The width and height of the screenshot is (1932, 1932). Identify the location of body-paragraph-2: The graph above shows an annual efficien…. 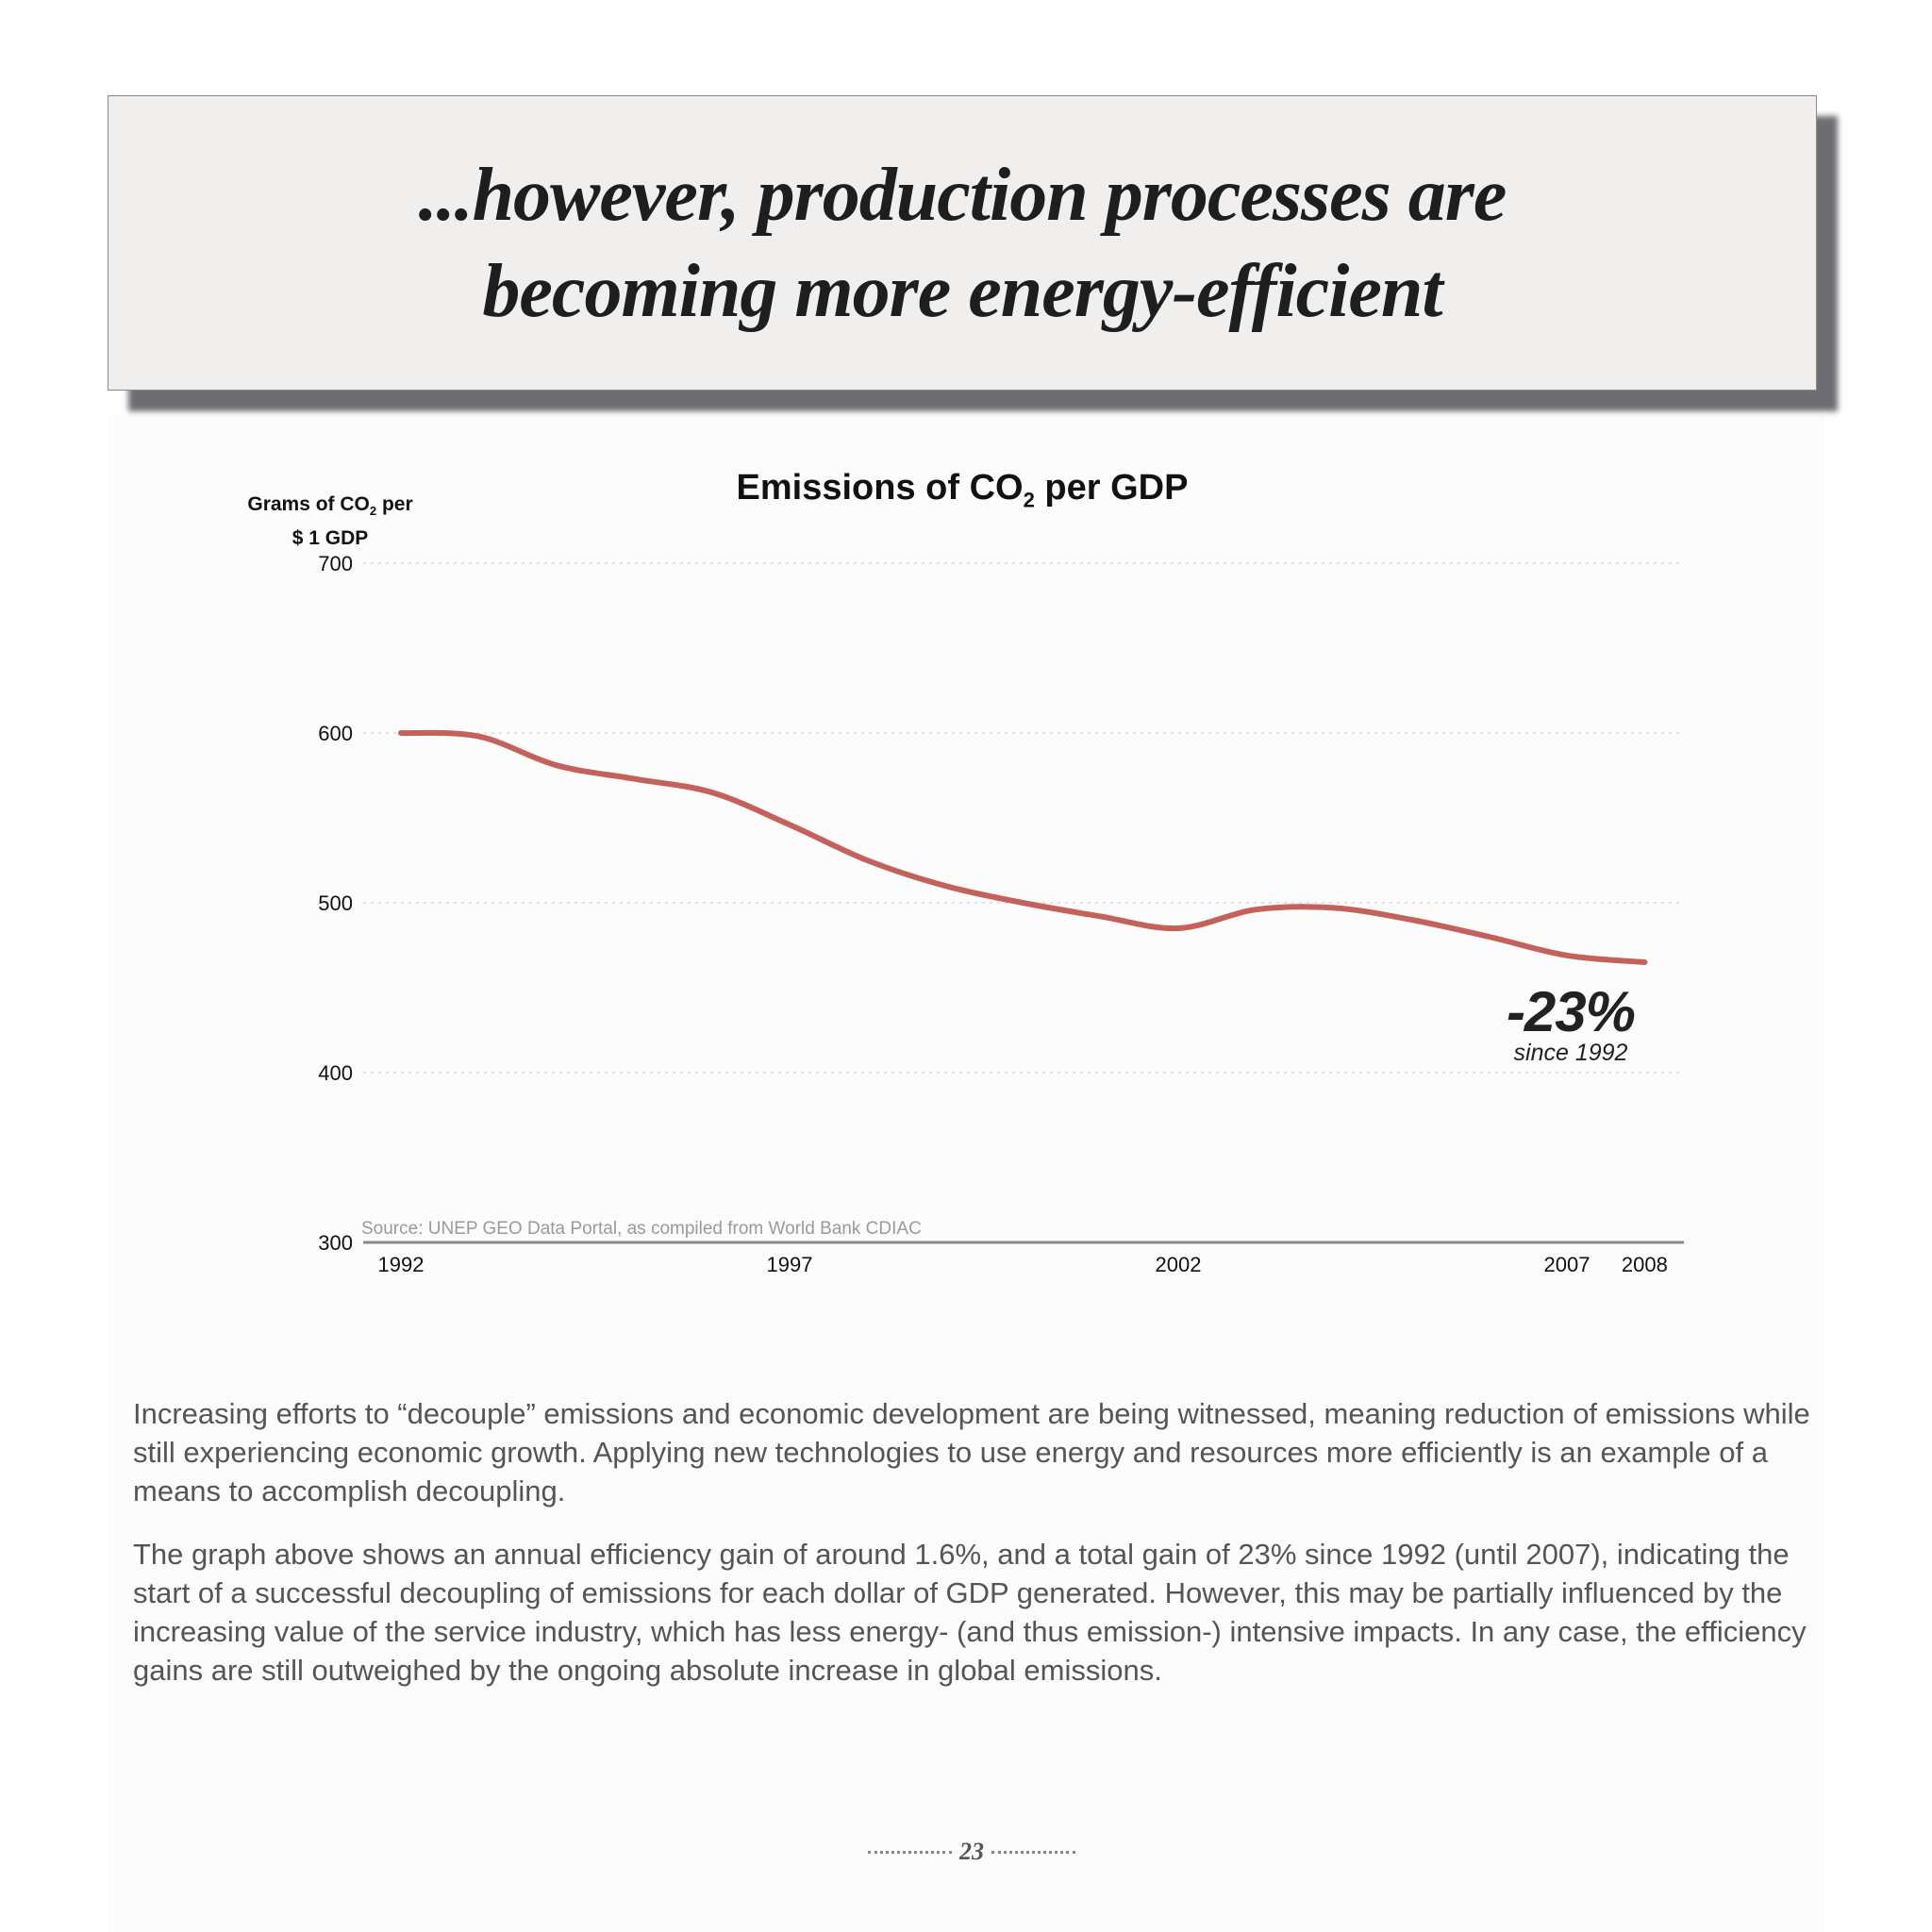
(970, 1613).